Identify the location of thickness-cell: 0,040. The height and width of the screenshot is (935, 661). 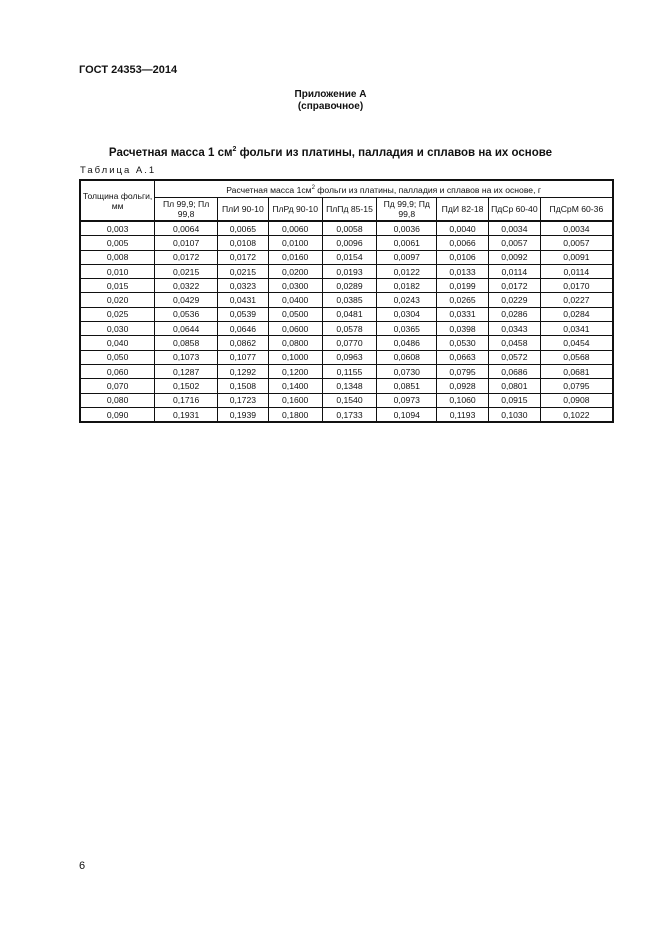
(117, 343).